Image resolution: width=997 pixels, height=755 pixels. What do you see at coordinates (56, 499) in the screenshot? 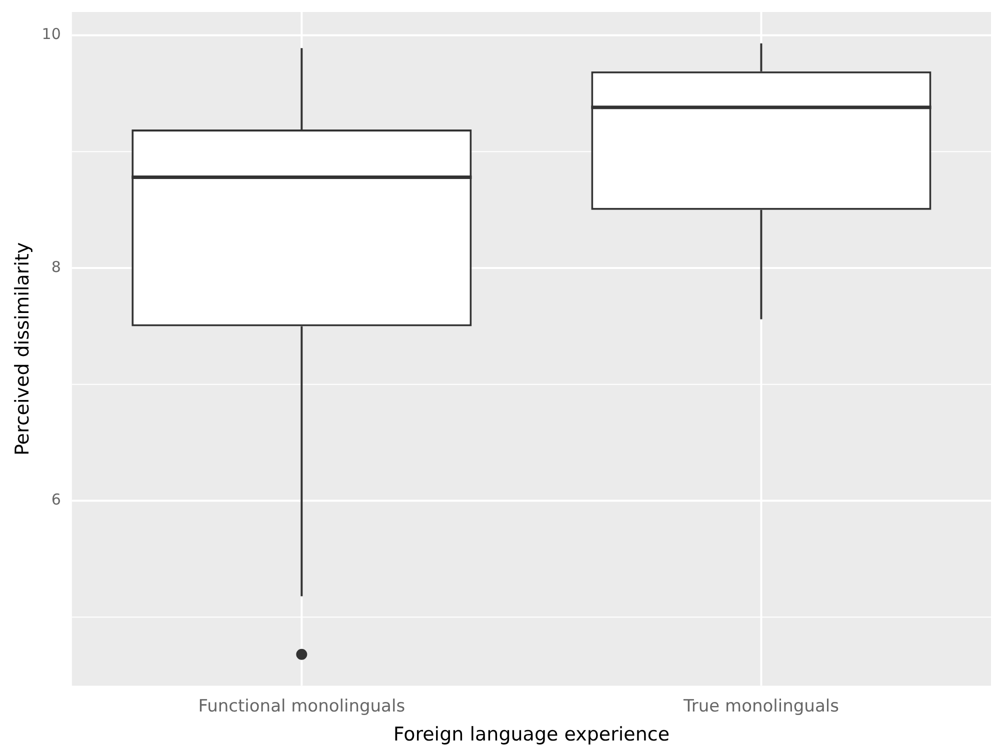
I see `y-tick-label: 6` at bounding box center [56, 499].